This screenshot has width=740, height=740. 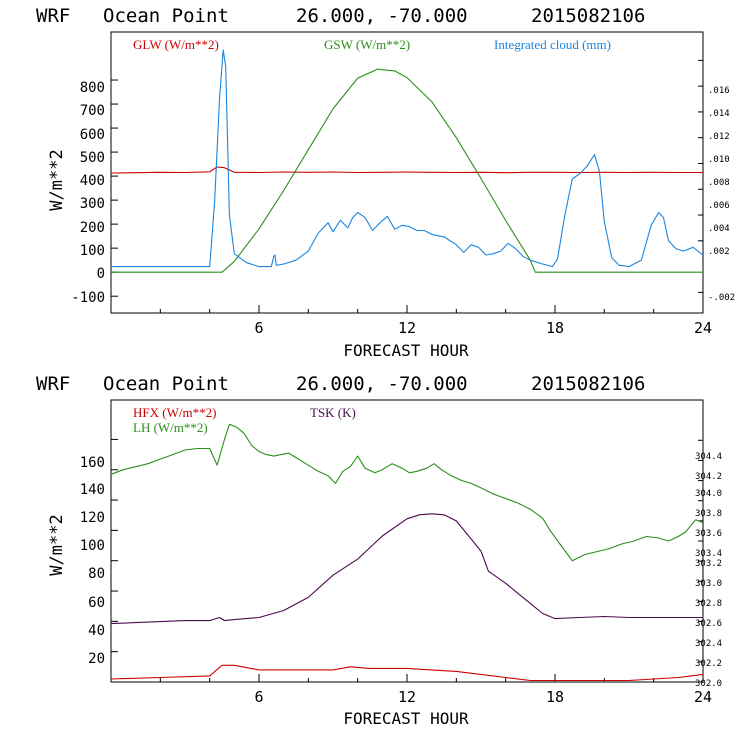 I want to click on bottom-x-axis-label: FORECAST HOUR, so click(x=406, y=718).